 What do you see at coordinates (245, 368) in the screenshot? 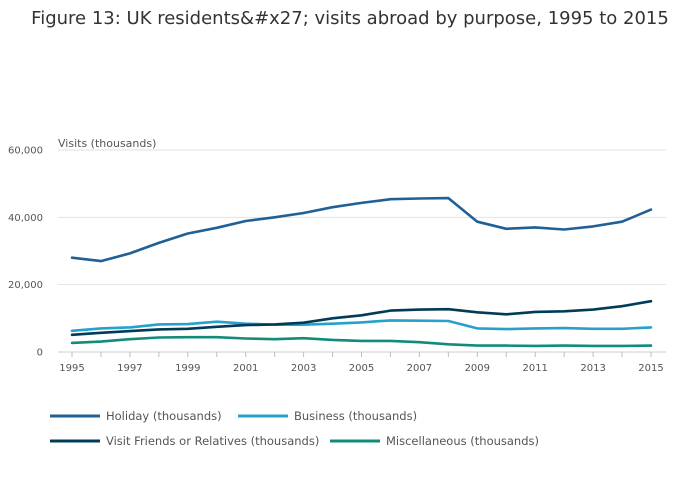
I see `x-tick-label: 2001` at bounding box center [245, 368].